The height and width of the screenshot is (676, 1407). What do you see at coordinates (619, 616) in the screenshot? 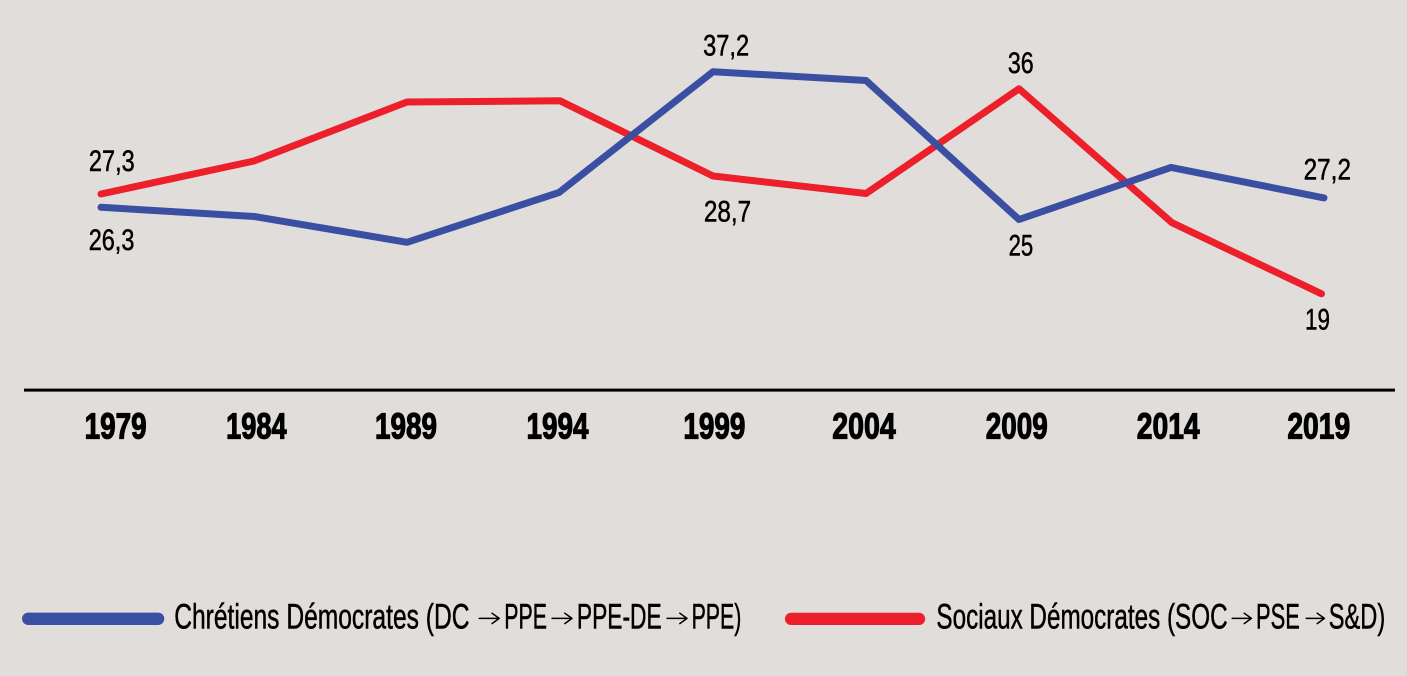
I see `svg-text: PPE-DE` at bounding box center [619, 616].